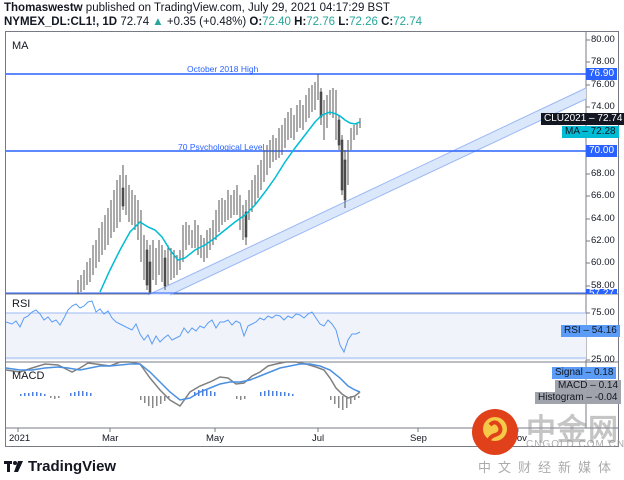 The image size is (624, 480). What do you see at coordinates (604, 330) in the screenshot?
I see `rsi-tag-value: 54.16` at bounding box center [604, 330].